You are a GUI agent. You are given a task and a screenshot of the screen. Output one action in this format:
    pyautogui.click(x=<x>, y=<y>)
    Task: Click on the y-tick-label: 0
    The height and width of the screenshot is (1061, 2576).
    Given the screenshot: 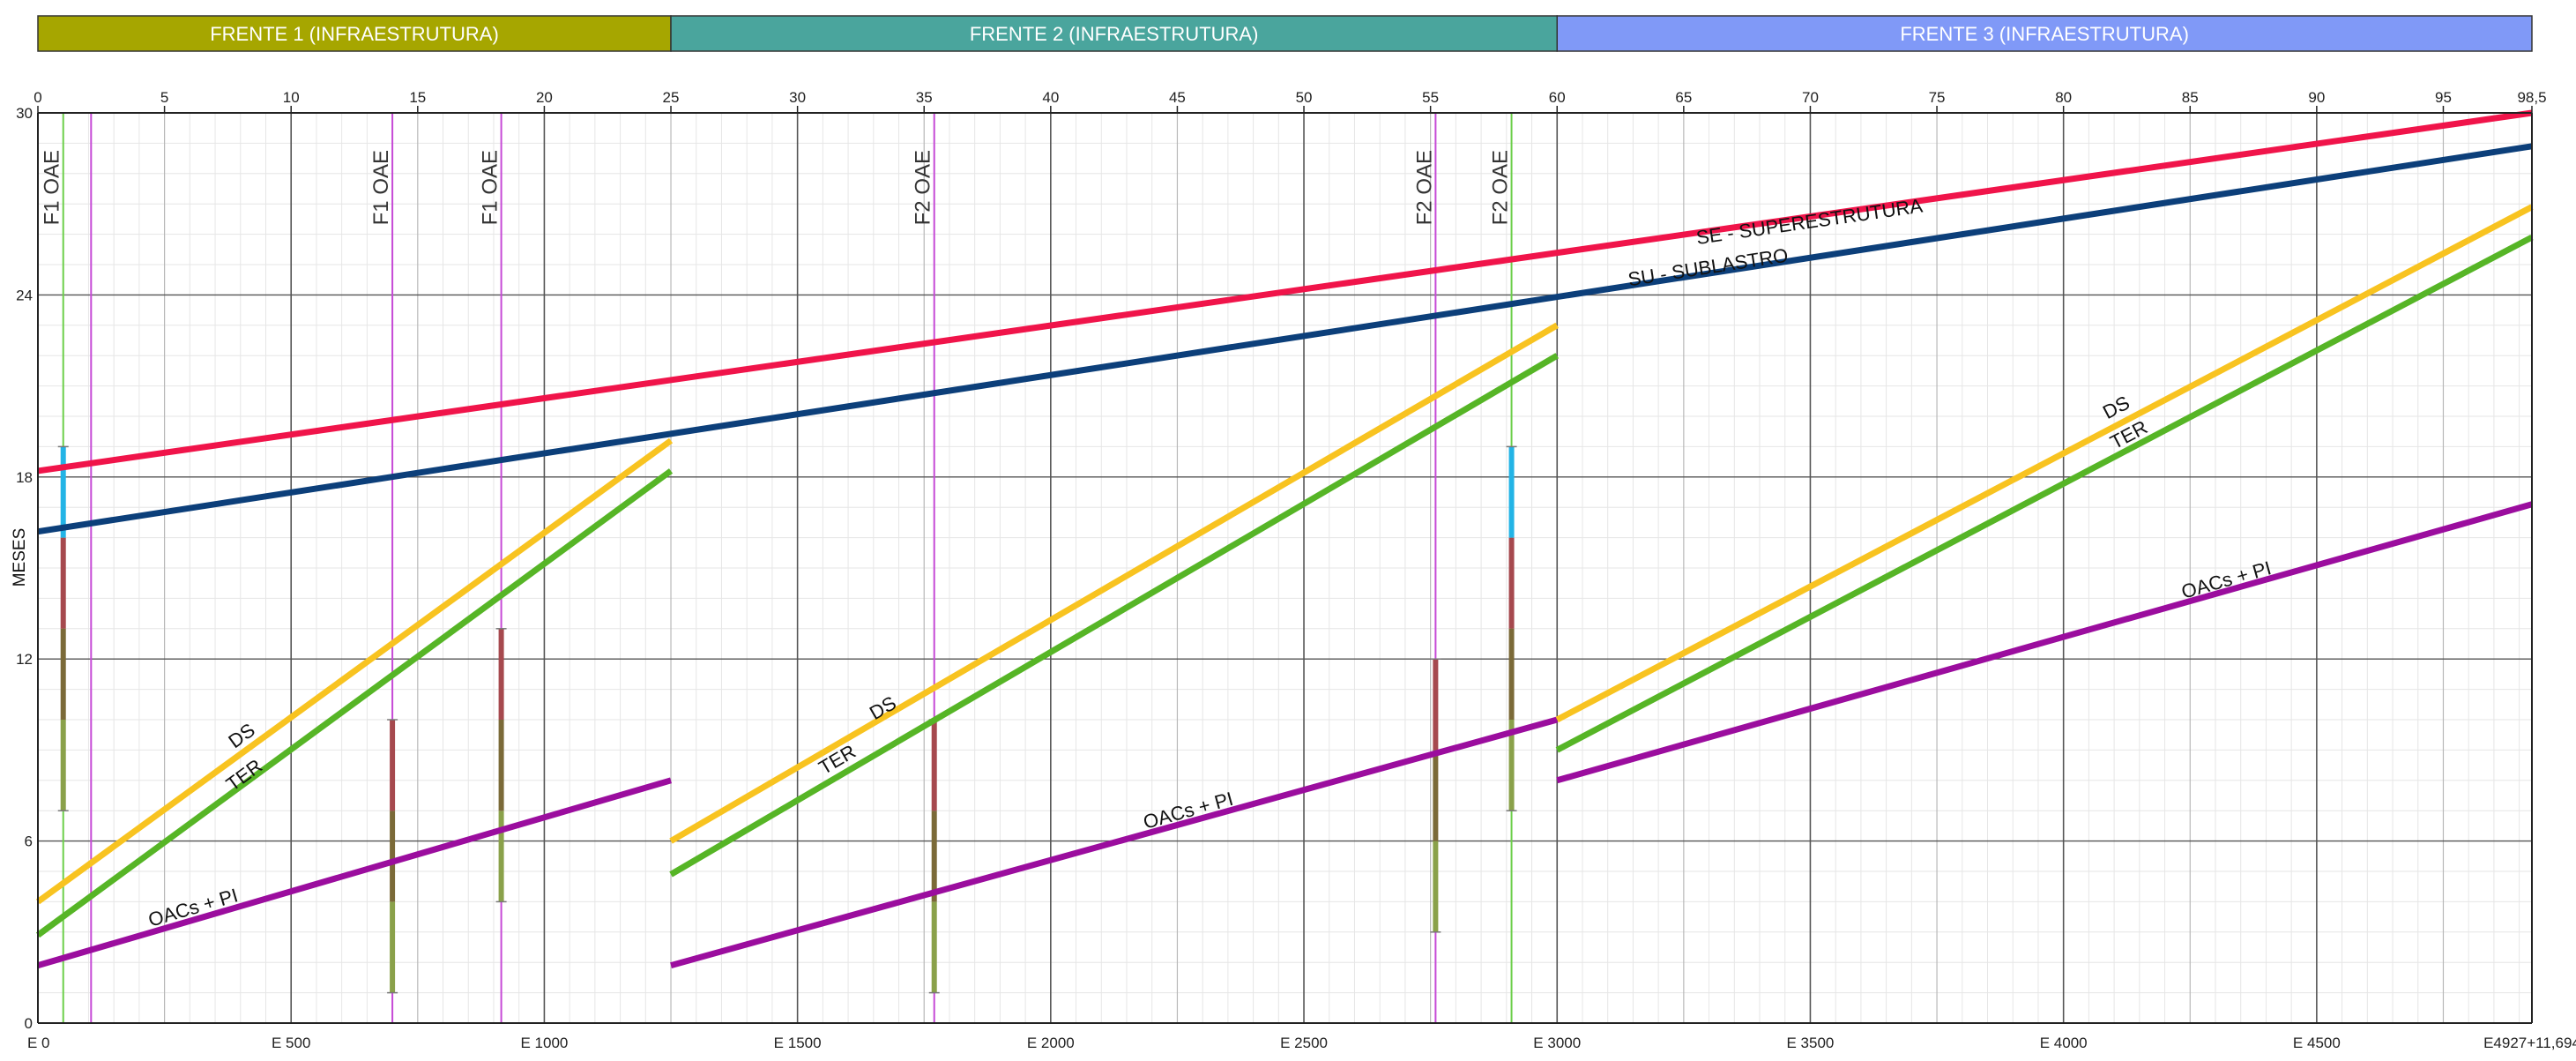 What is the action you would take?
    pyautogui.click(x=29, y=1024)
    